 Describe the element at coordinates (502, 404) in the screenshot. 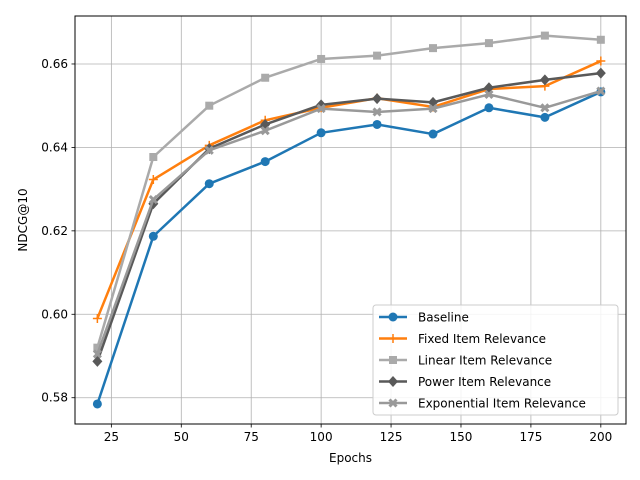

I see `legend-label: Exponential Item Relevance` at that location.